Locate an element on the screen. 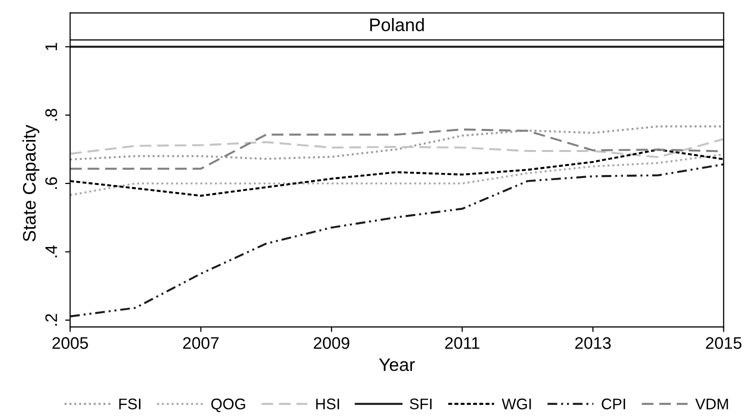 This screenshot has height=416, width=746. legend-label: HSI is located at coordinates (328, 404).